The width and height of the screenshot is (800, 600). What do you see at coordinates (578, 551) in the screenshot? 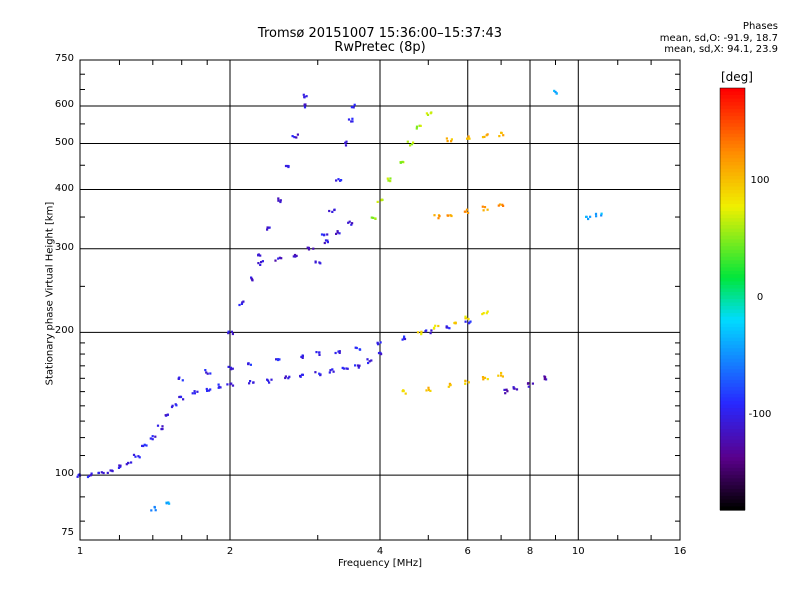
I see `x-tick-label: 10` at bounding box center [578, 551].